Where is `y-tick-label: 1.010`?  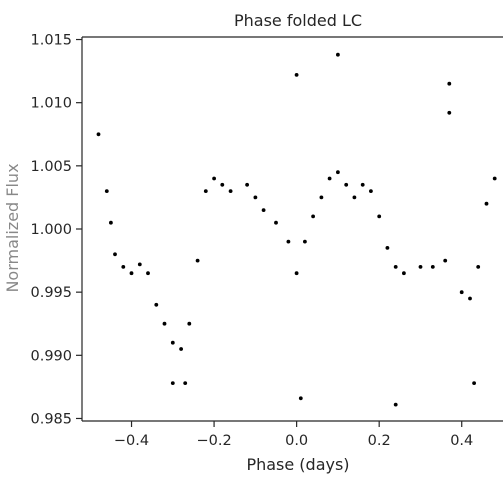
y-tick-label: 1.010 is located at coordinates (51, 104).